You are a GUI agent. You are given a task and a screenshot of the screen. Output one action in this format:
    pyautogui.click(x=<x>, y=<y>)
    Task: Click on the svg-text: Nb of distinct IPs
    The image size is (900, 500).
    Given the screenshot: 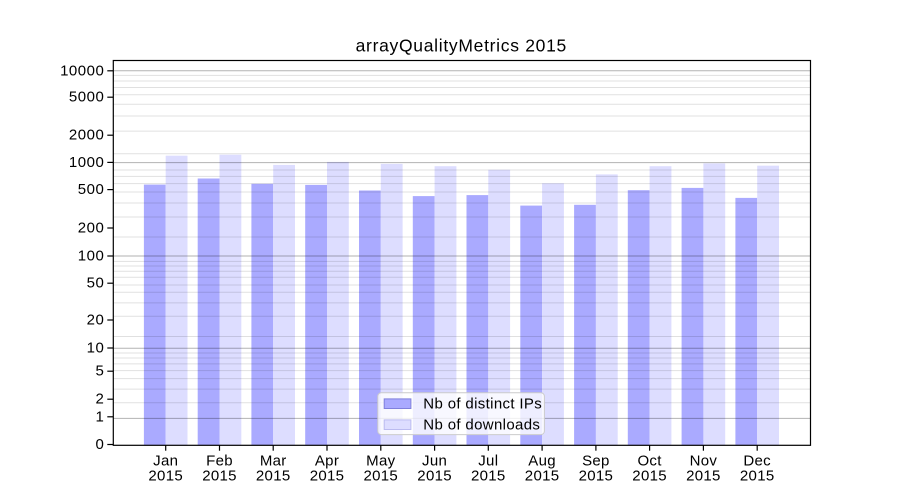 What is the action you would take?
    pyautogui.click(x=482, y=404)
    